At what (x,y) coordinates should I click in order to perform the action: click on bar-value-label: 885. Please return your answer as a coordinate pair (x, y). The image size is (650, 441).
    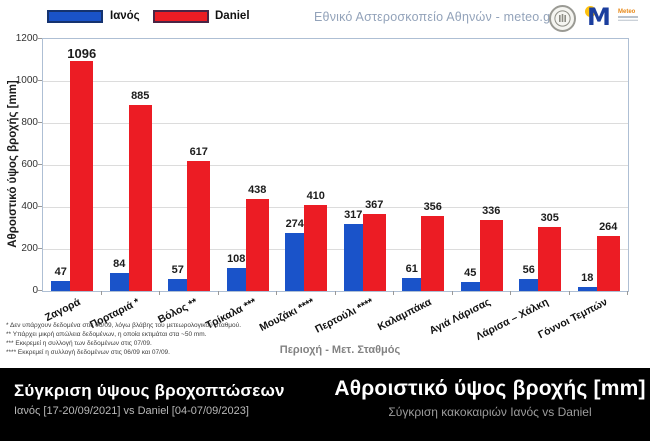
    Looking at the image, I should click on (140, 96).